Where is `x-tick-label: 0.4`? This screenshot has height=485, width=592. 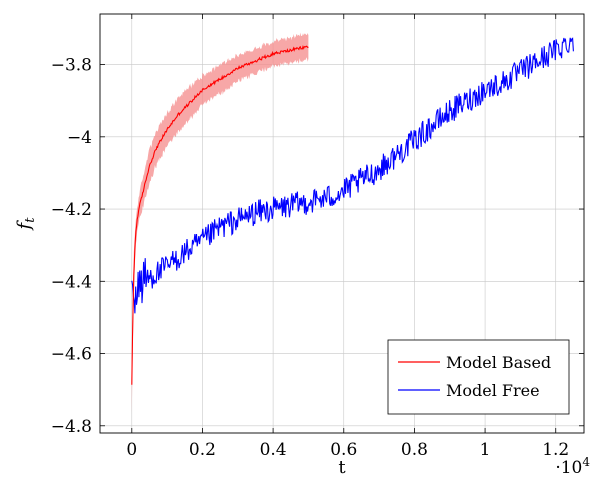 x-tick-label: 0.4 is located at coordinates (273, 450).